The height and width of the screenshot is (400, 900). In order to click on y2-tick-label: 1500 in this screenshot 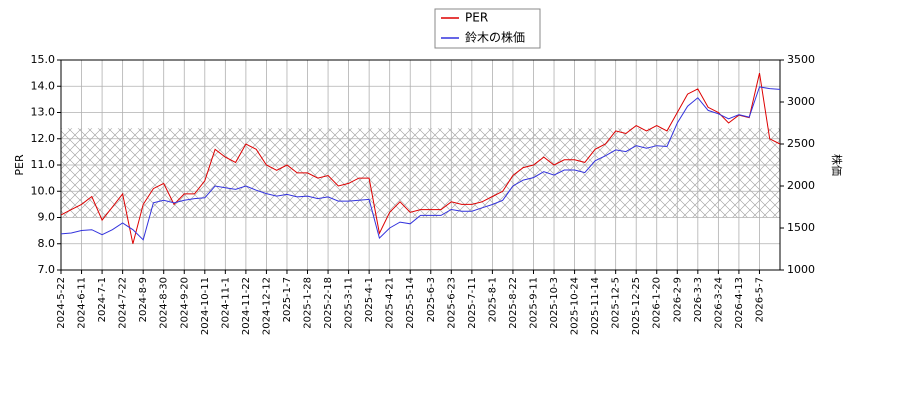, I will do `click(801, 227)`.